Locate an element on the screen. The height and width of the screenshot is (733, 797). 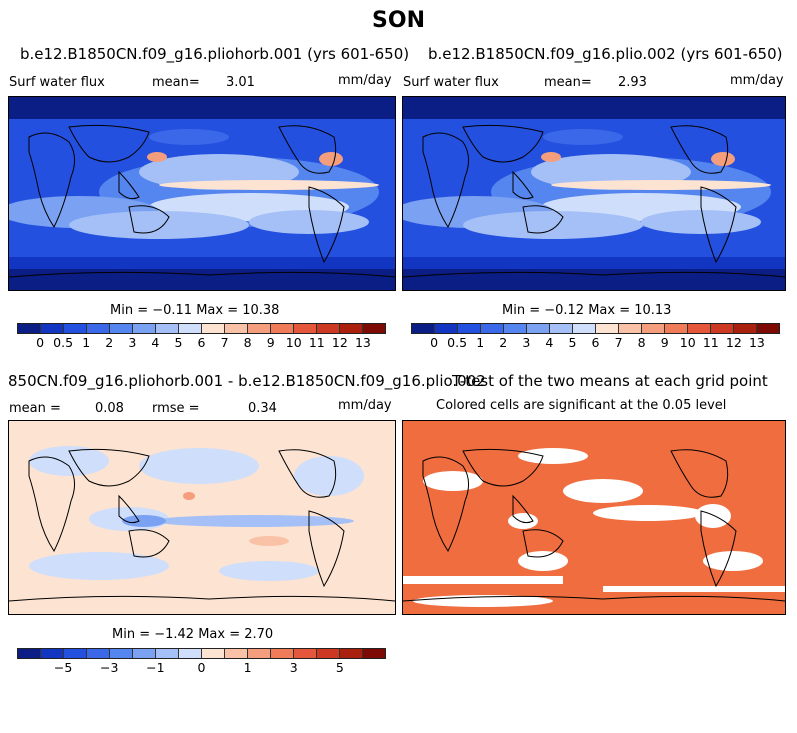
panel3-rmse-label: rmse = is located at coordinates (176, 408).